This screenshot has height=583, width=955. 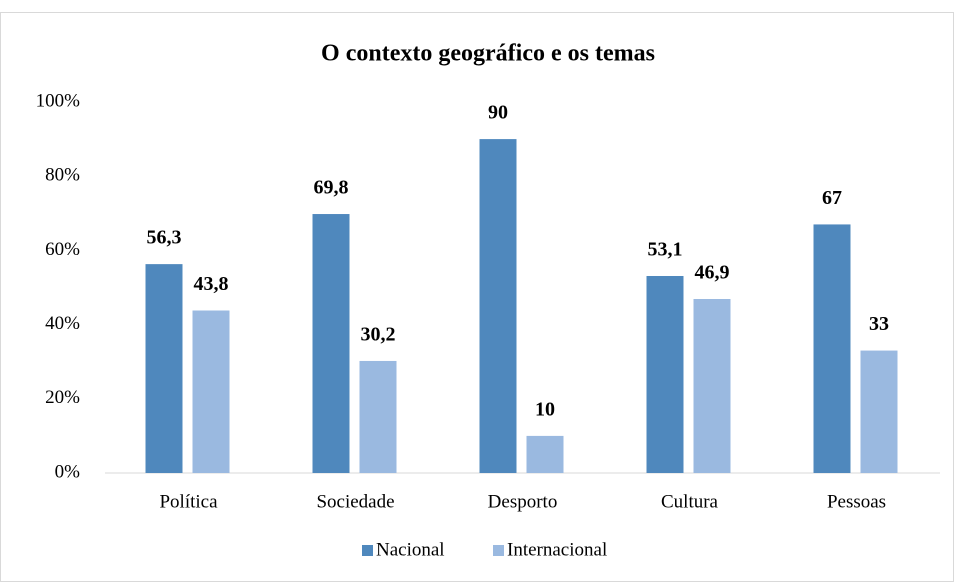 I want to click on y-tick-label: 80%, so click(x=62, y=175).